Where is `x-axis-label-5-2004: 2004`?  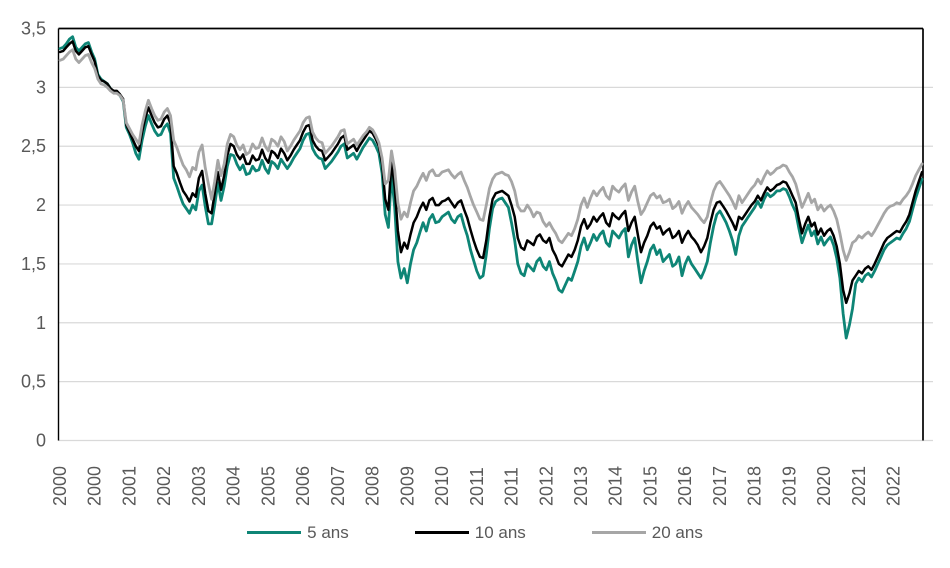 x-axis-label-5-2004: 2004 is located at coordinates (234, 486).